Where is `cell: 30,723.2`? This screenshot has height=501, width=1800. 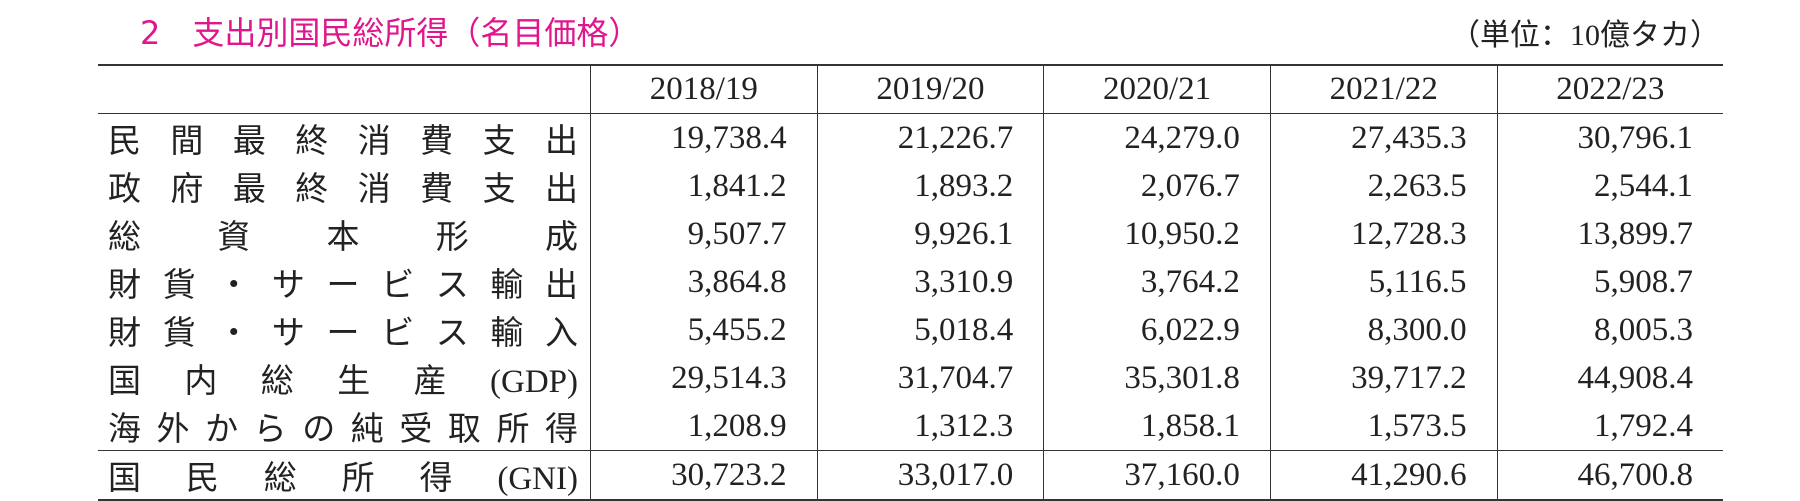
cell: 30,723.2 is located at coordinates (704, 475).